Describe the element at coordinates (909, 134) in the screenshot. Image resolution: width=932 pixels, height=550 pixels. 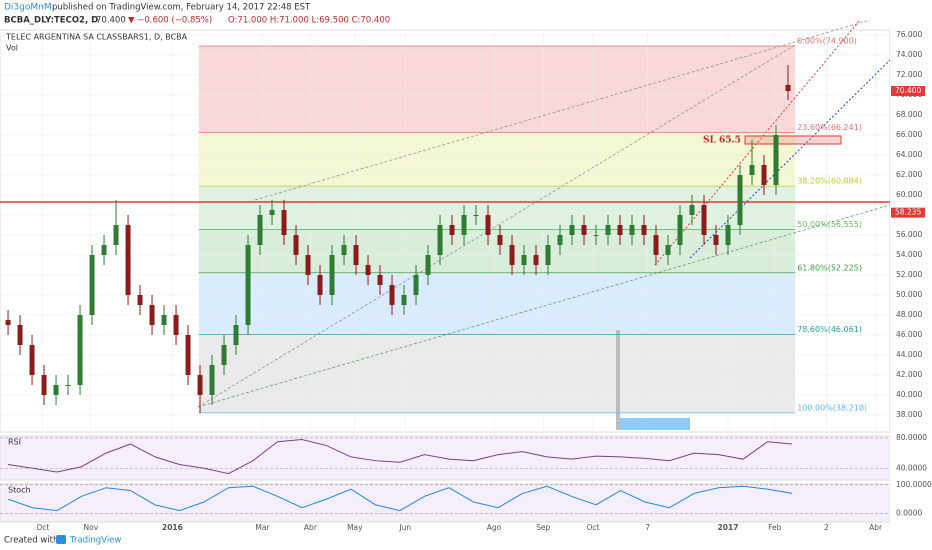
I see `y-tick-label: 66.000` at that location.